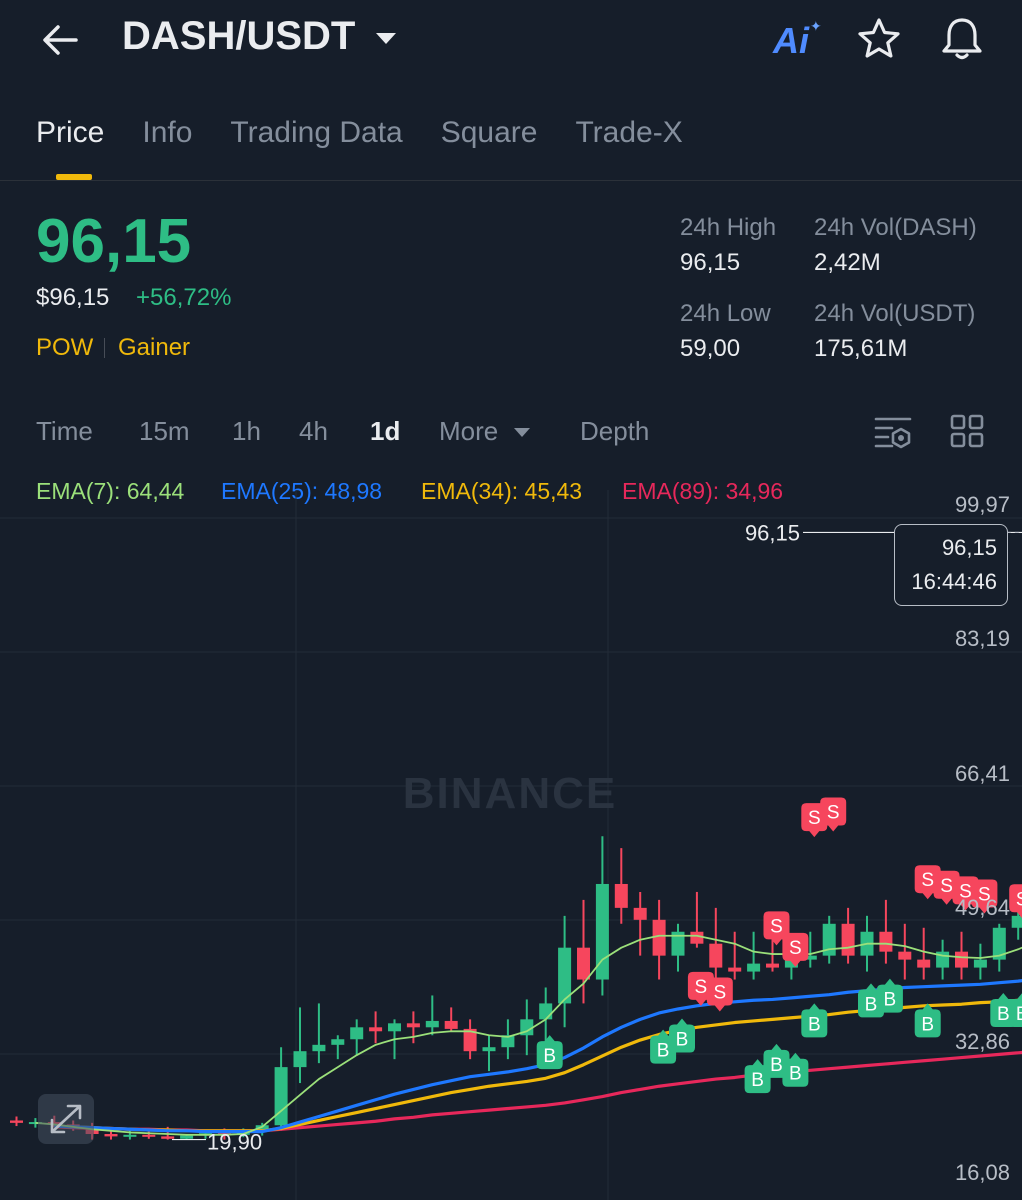 This screenshot has width=1022, height=1200. Describe the element at coordinates (772, 532) in the screenshot. I see `last-price-chart-label: 96,15` at that location.